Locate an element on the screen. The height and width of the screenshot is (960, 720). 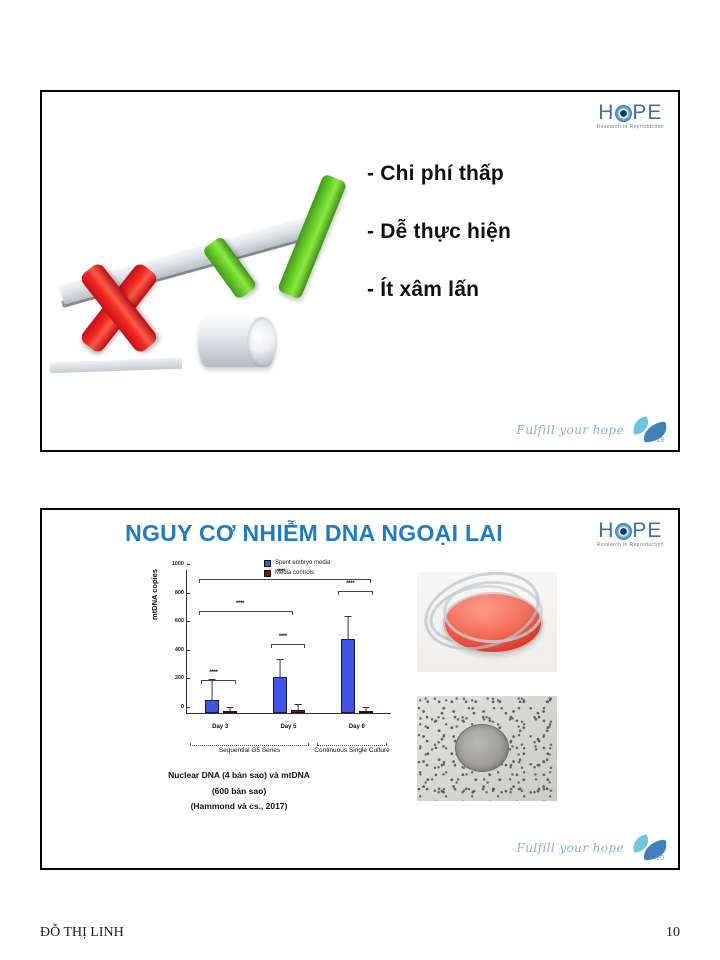
bar-group-day6 is located at coordinates (357, 641).